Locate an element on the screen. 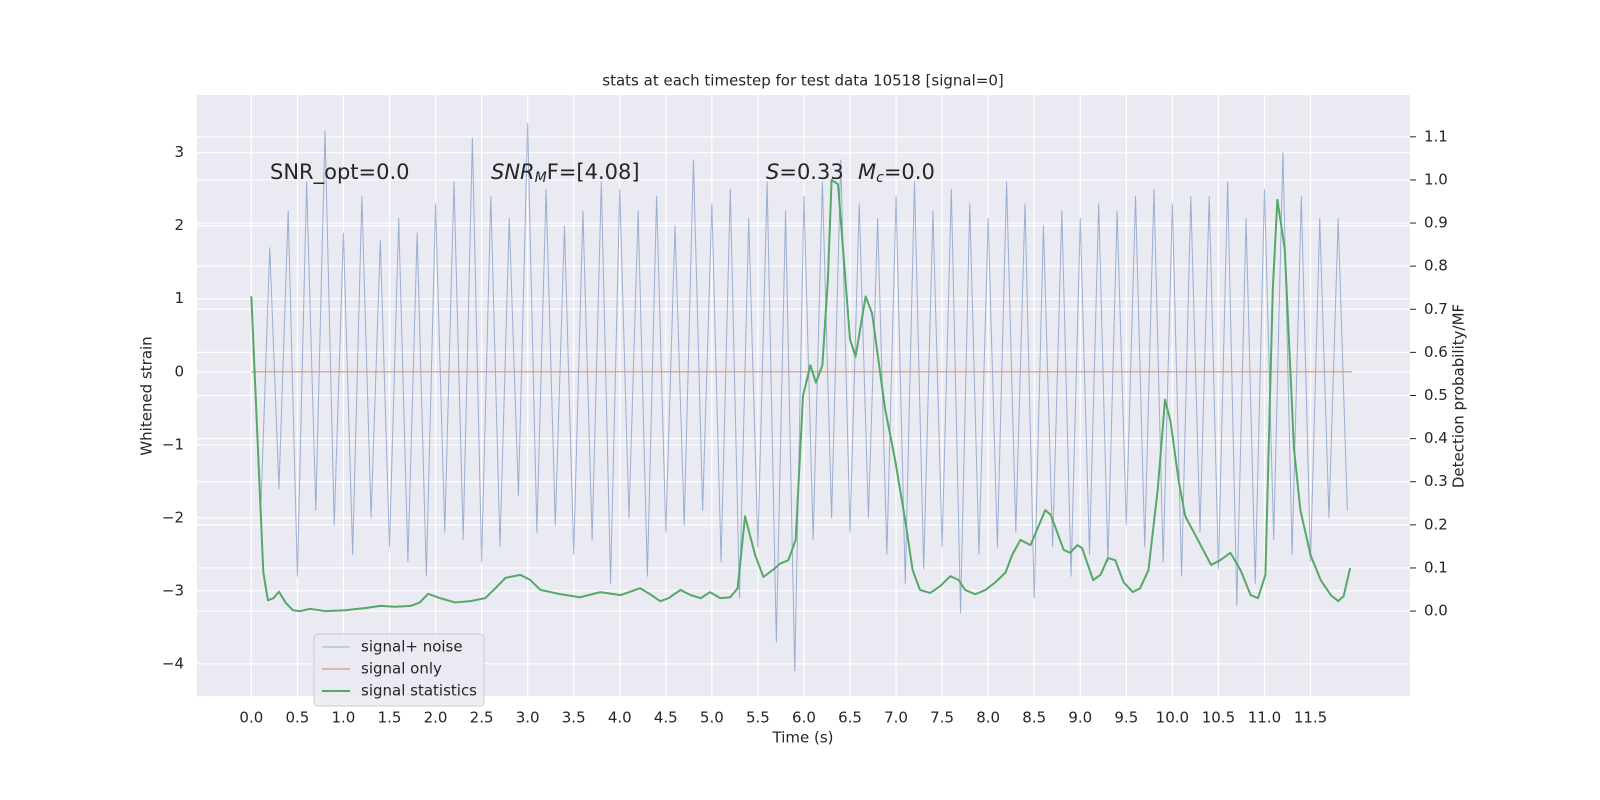 Image resolution: width=1600 pixels, height=800 pixels. annotation-part: c is located at coordinates (880, 178).